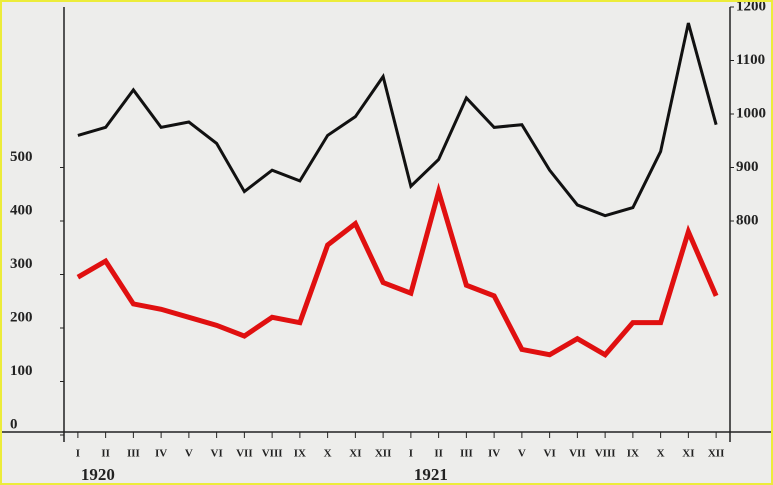  Describe the element at coordinates (14, 424) in the screenshot. I see `y-tick-label: 0` at that location.